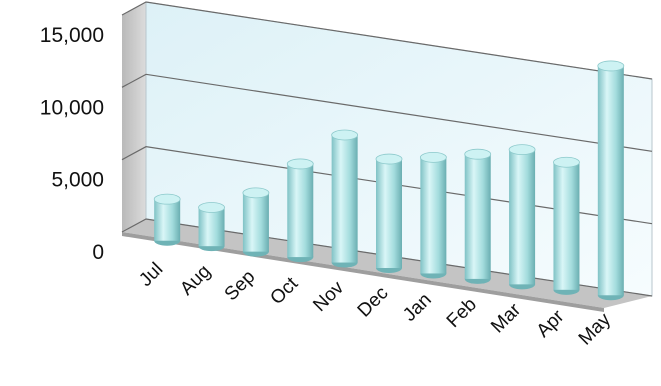 Image resolution: width=661 pixels, height=386 pixels. What do you see at coordinates (462, 313) in the screenshot?
I see `x-tick-label: Feb` at bounding box center [462, 313].